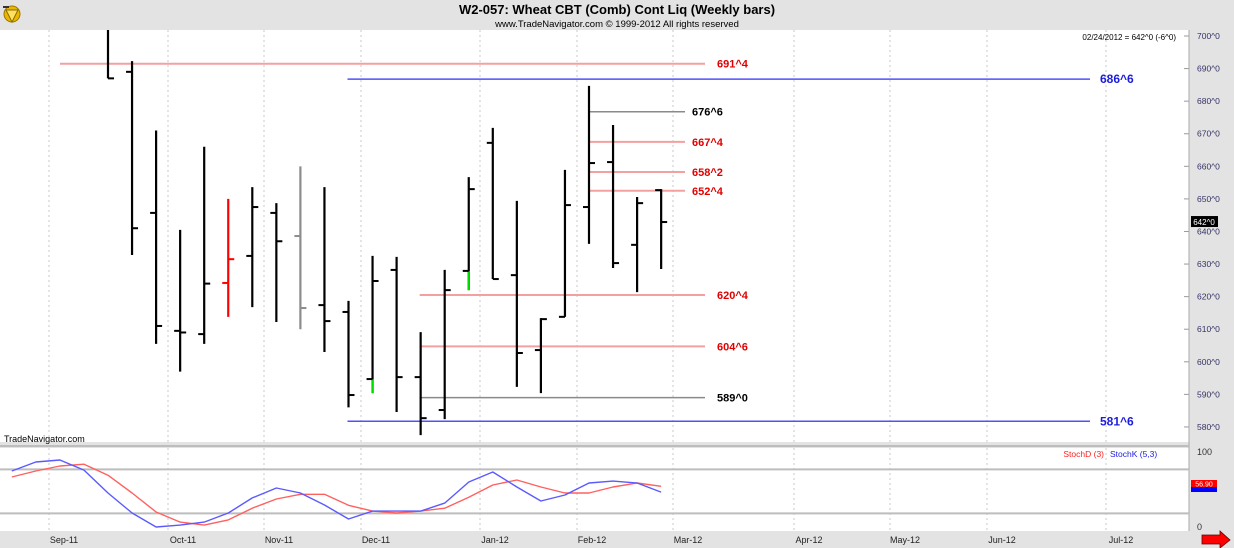 The image size is (1234, 548). Describe the element at coordinates (1117, 79) in the screenshot. I see `level-label: 686^6` at that location.